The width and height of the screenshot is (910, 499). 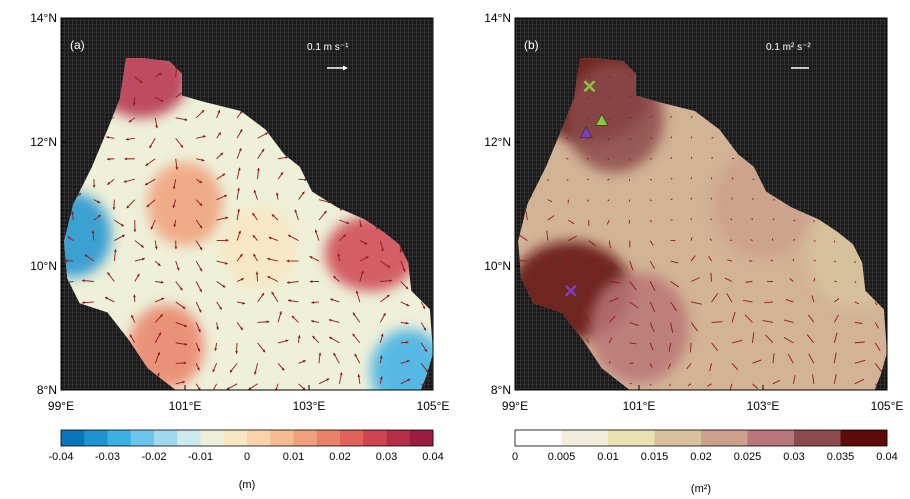 I want to click on colorbar-tick-label: 0.035, so click(x=841, y=457).